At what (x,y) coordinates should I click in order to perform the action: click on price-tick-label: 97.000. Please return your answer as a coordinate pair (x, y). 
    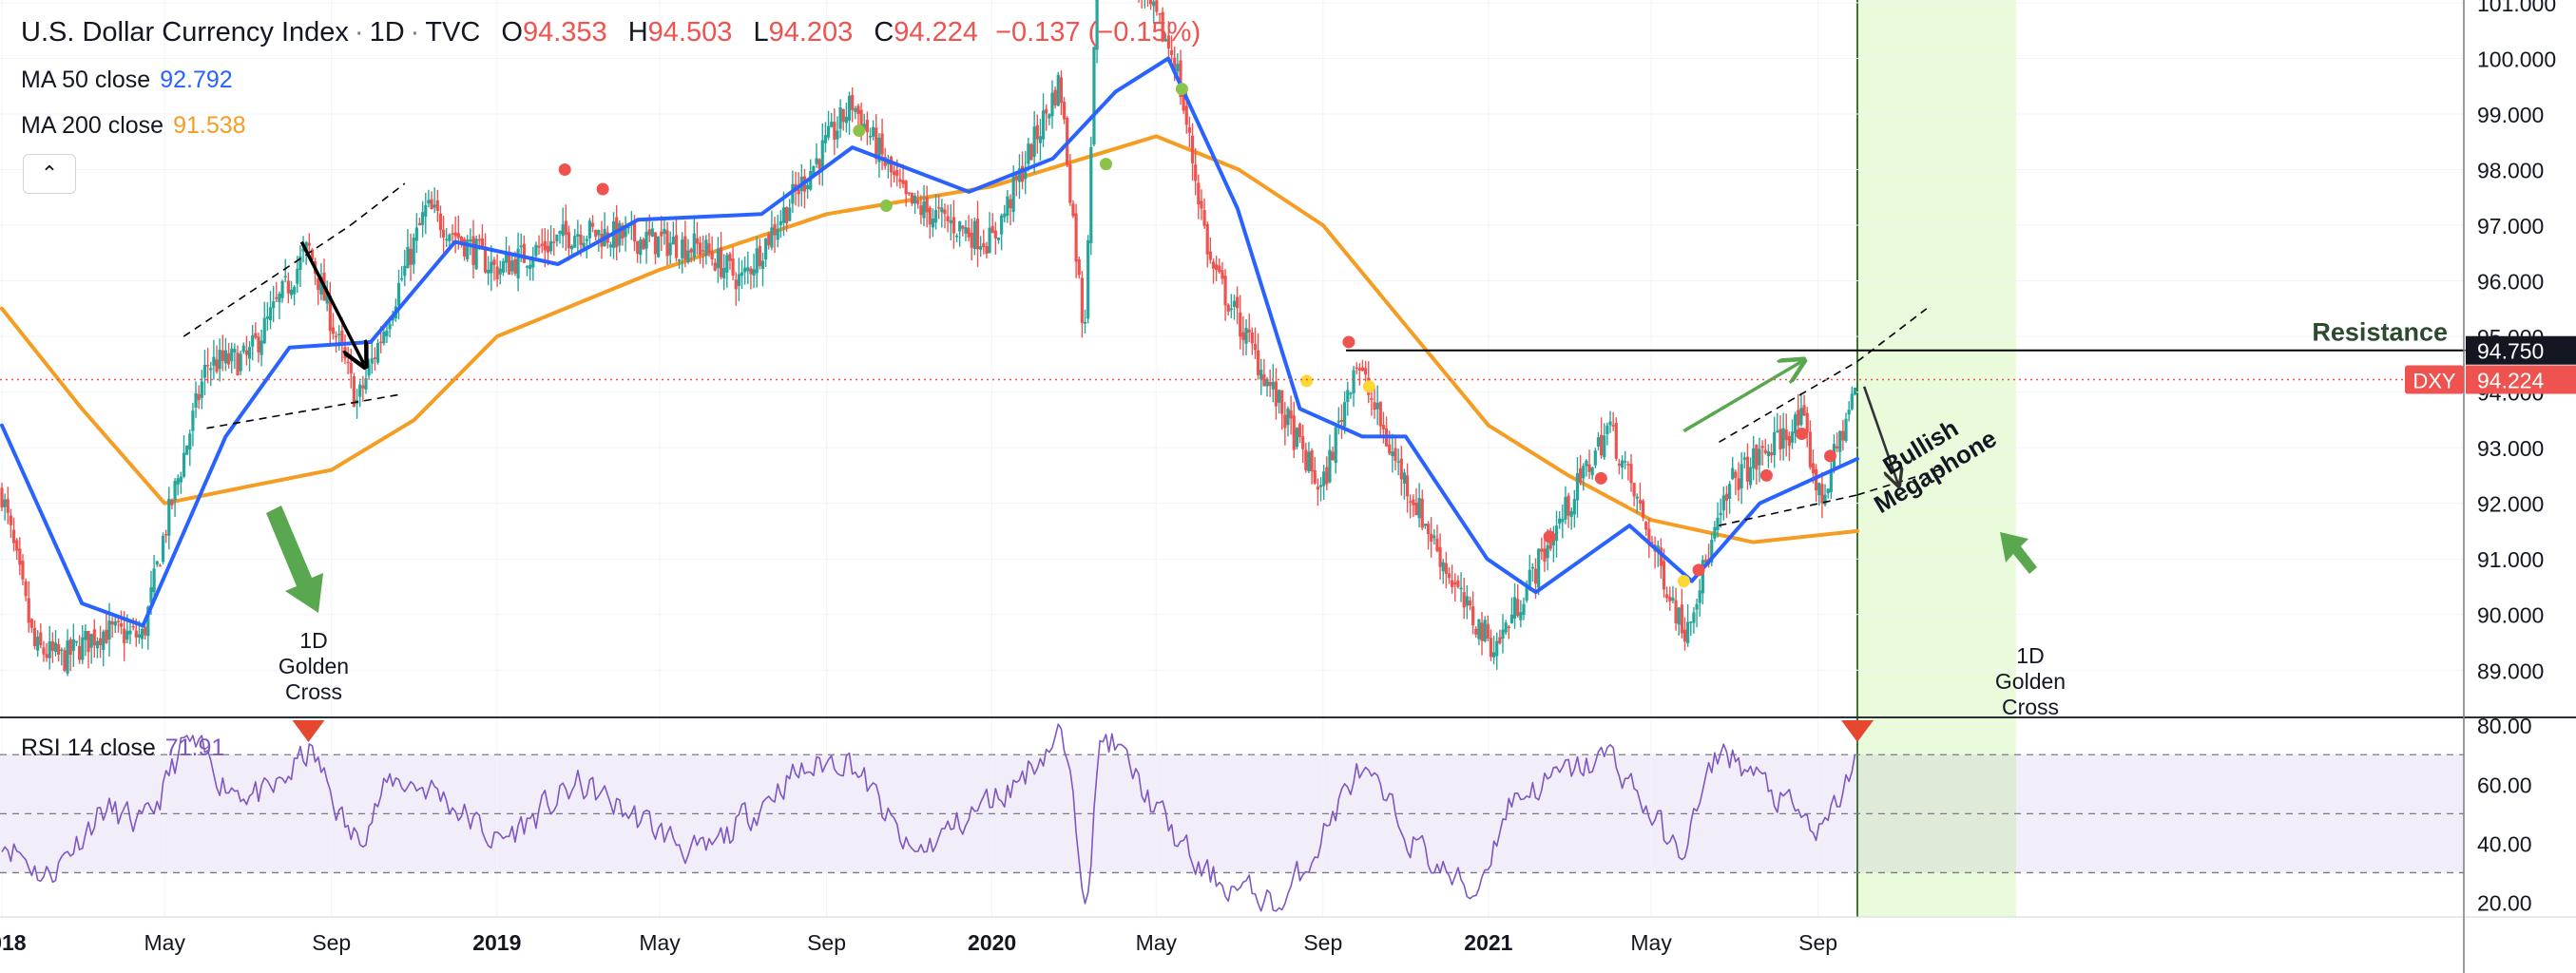
    Looking at the image, I should click on (2510, 226).